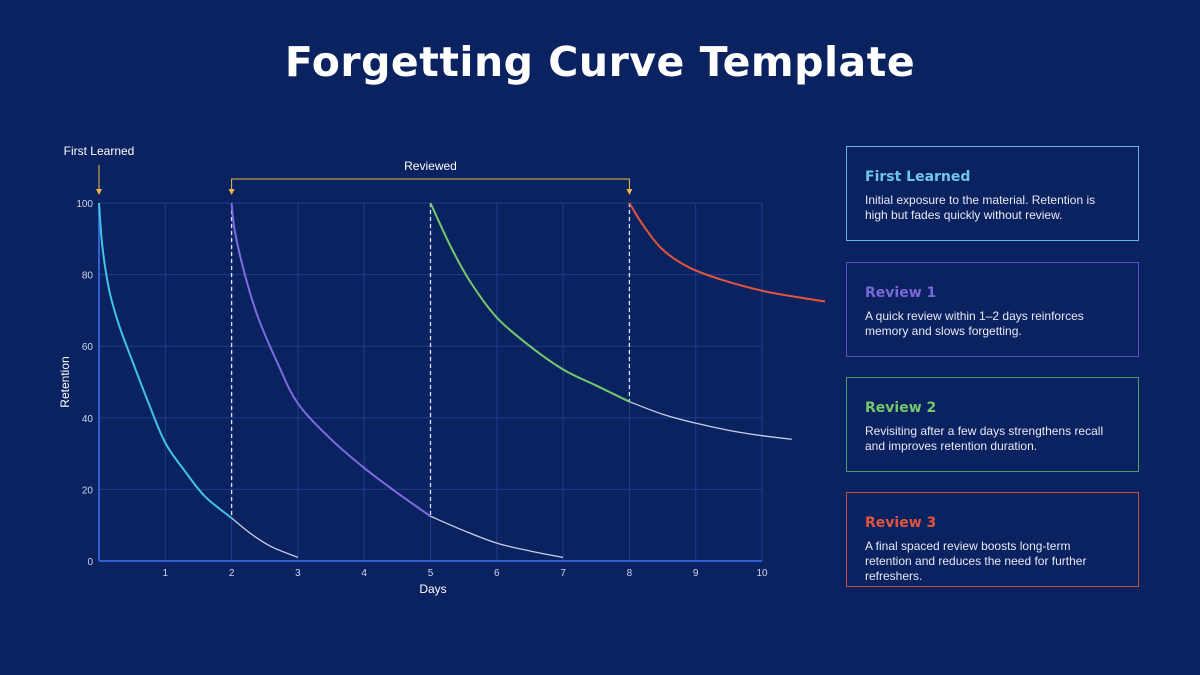  Describe the element at coordinates (99, 151) in the screenshot. I see `first-learned-label: First Learned` at that location.